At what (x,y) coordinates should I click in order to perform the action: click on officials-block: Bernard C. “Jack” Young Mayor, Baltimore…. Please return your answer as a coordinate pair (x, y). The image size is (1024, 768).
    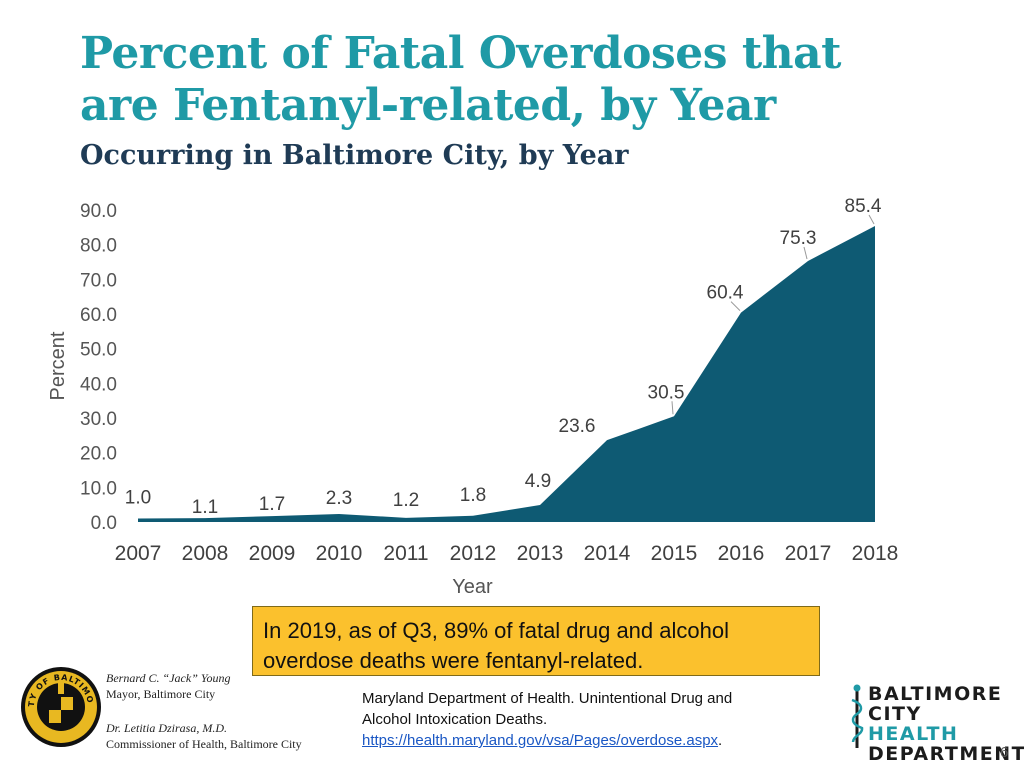
    Looking at the image, I should click on (204, 711).